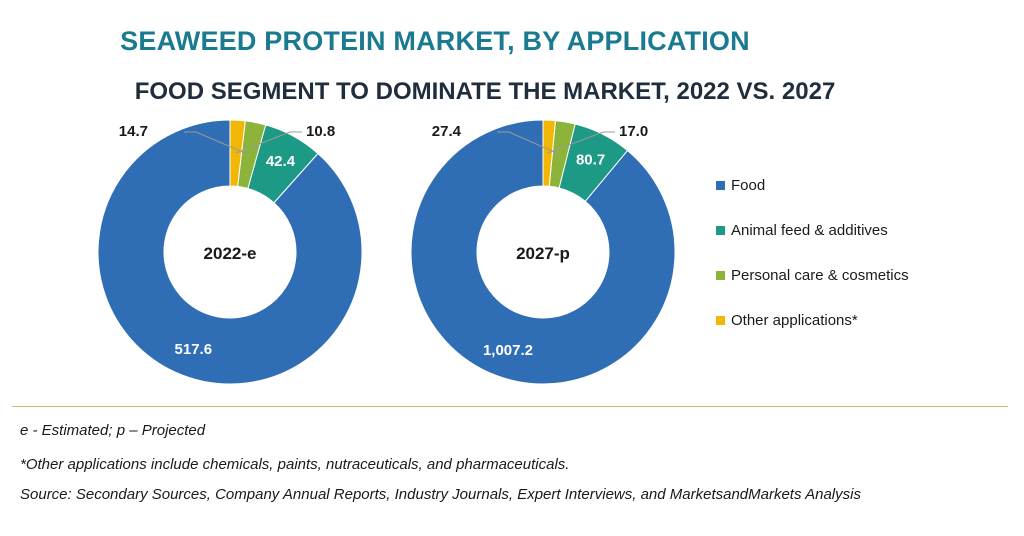 This screenshot has width=1024, height=536. What do you see at coordinates (133, 131) in the screenshot?
I see `data-label-personal-care: 14.7` at bounding box center [133, 131].